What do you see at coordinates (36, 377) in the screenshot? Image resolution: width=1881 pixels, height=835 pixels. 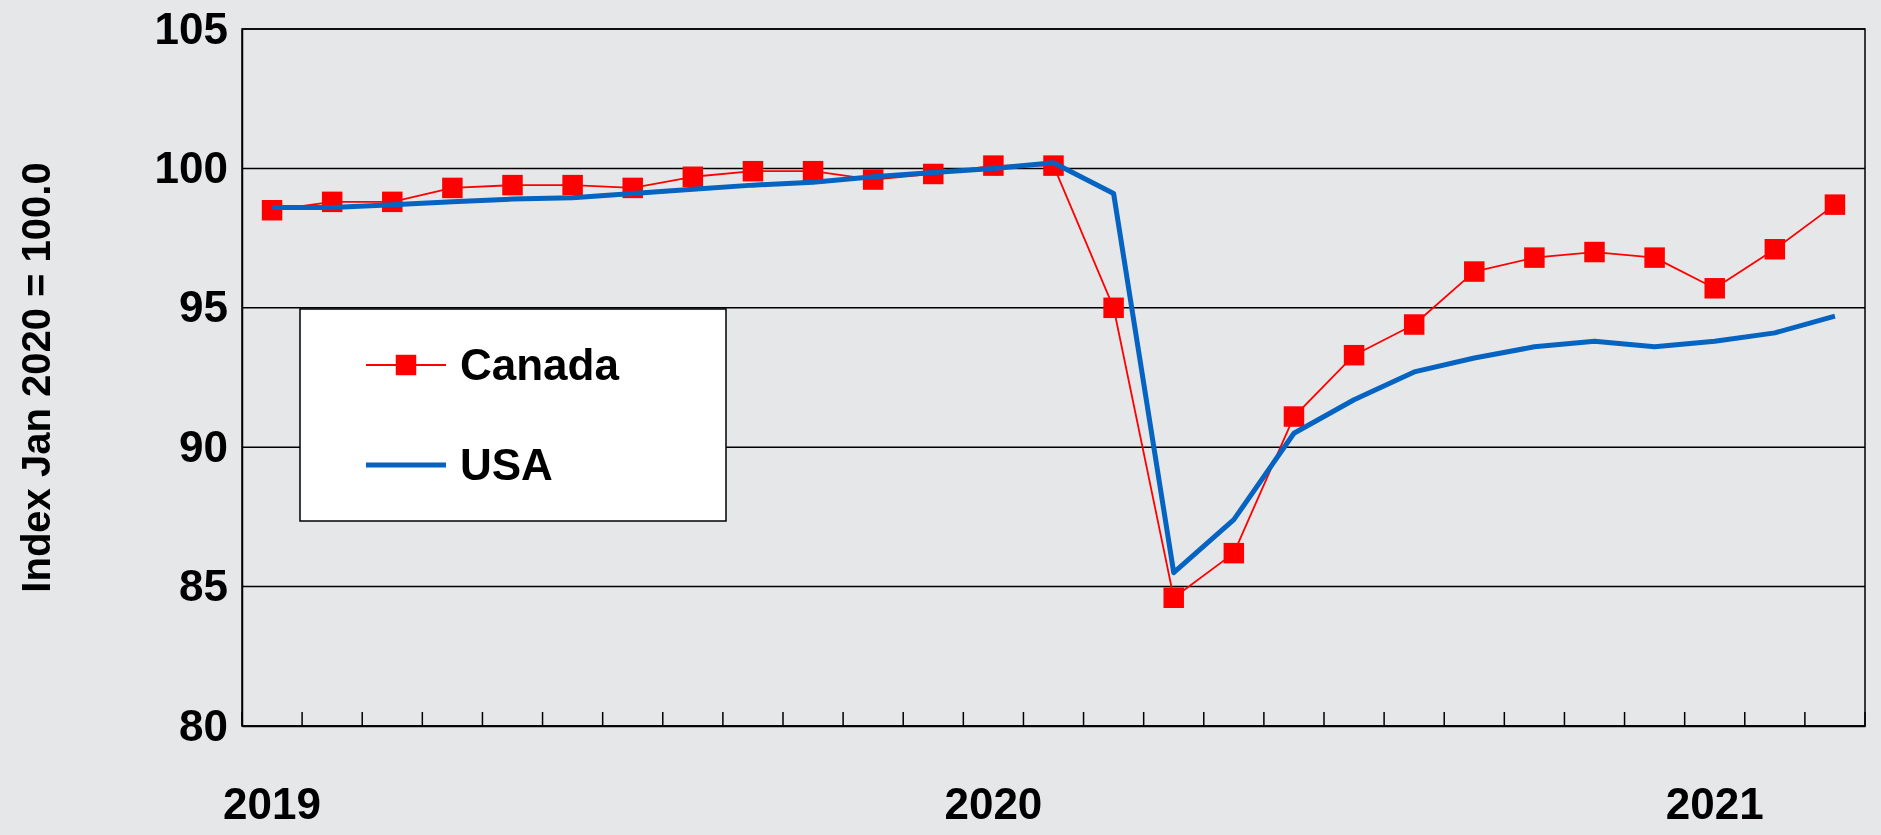 I see `y-axis-title: Index Jan 2020 = 100.0` at bounding box center [36, 377].